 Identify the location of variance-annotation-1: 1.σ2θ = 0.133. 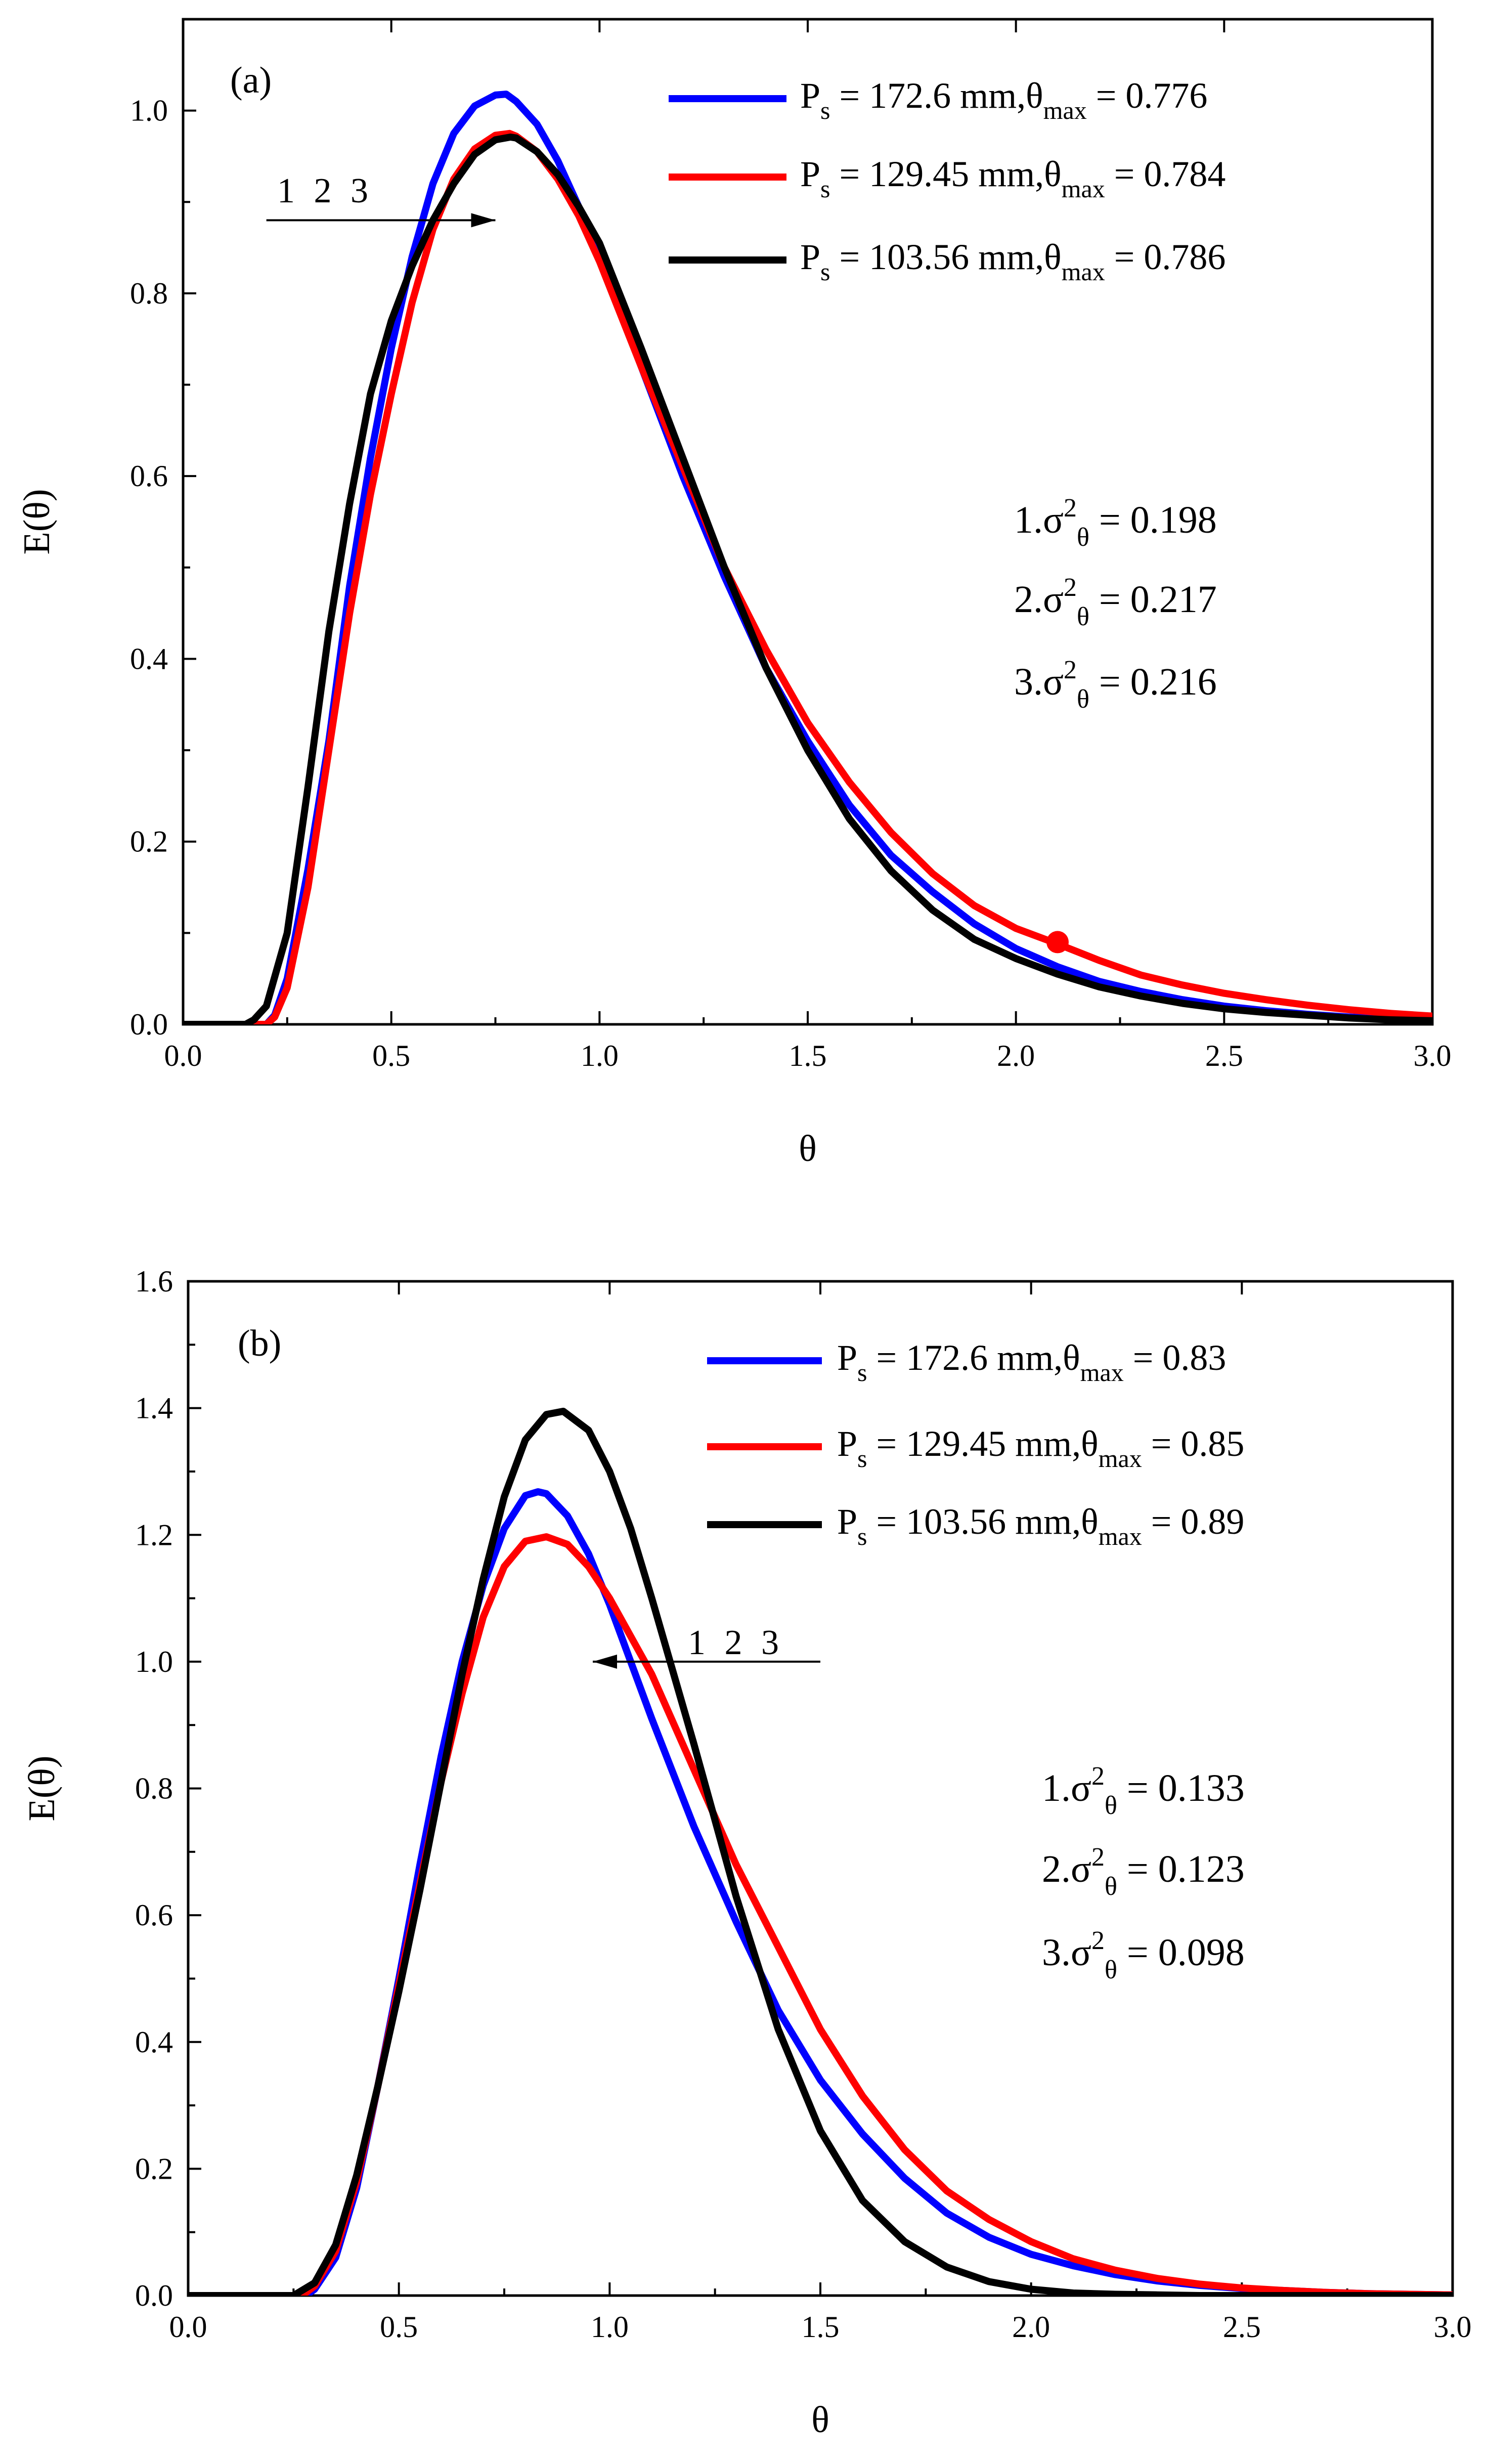
(1143, 1791).